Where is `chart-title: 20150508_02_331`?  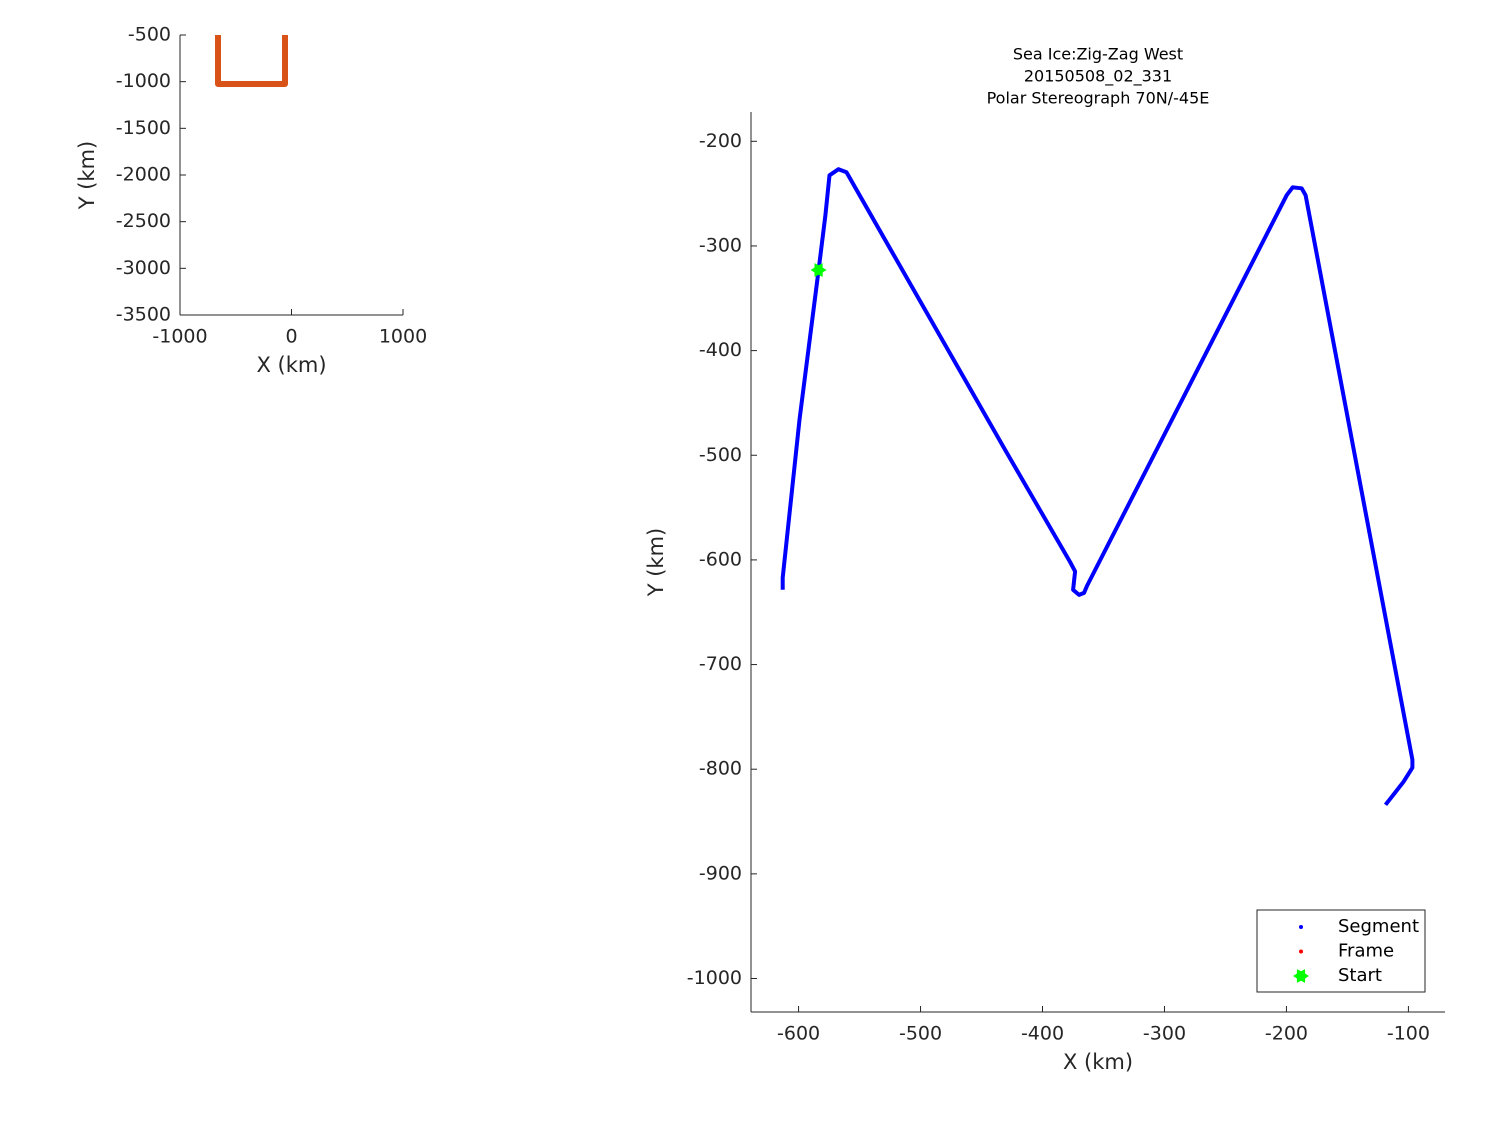 chart-title: 20150508_02_331 is located at coordinates (1098, 77).